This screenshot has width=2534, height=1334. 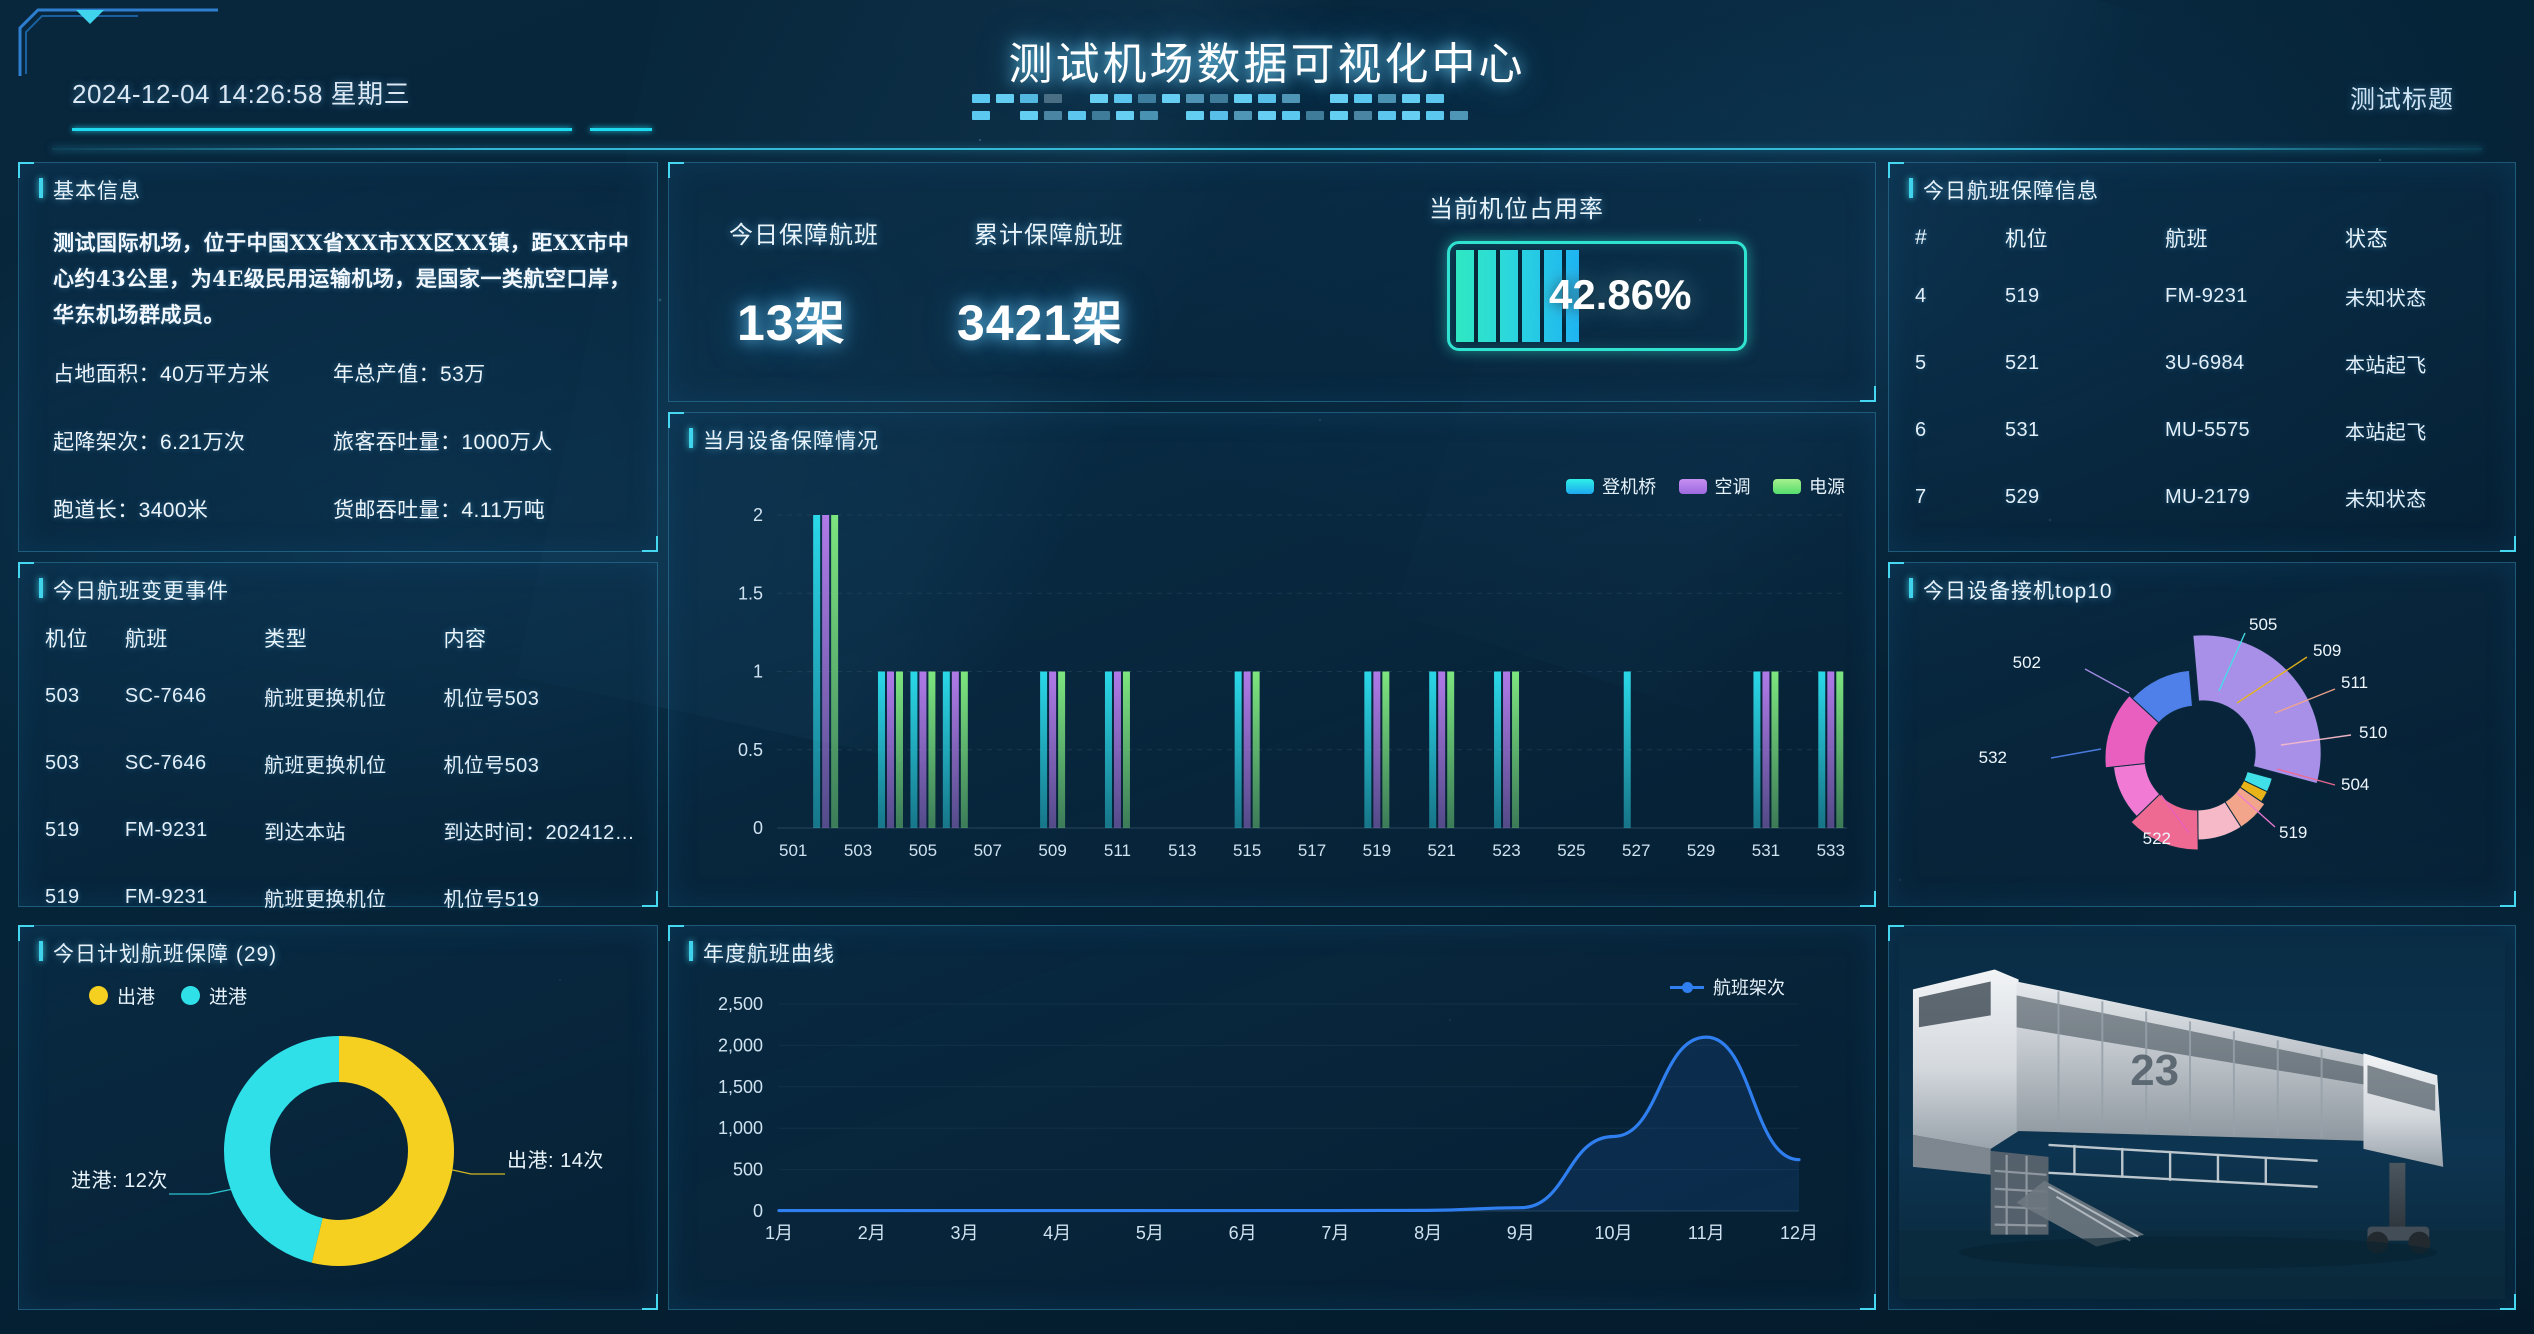 What do you see at coordinates (409, 374) in the screenshot?
I see `stat-item: 年总产值：53万` at bounding box center [409, 374].